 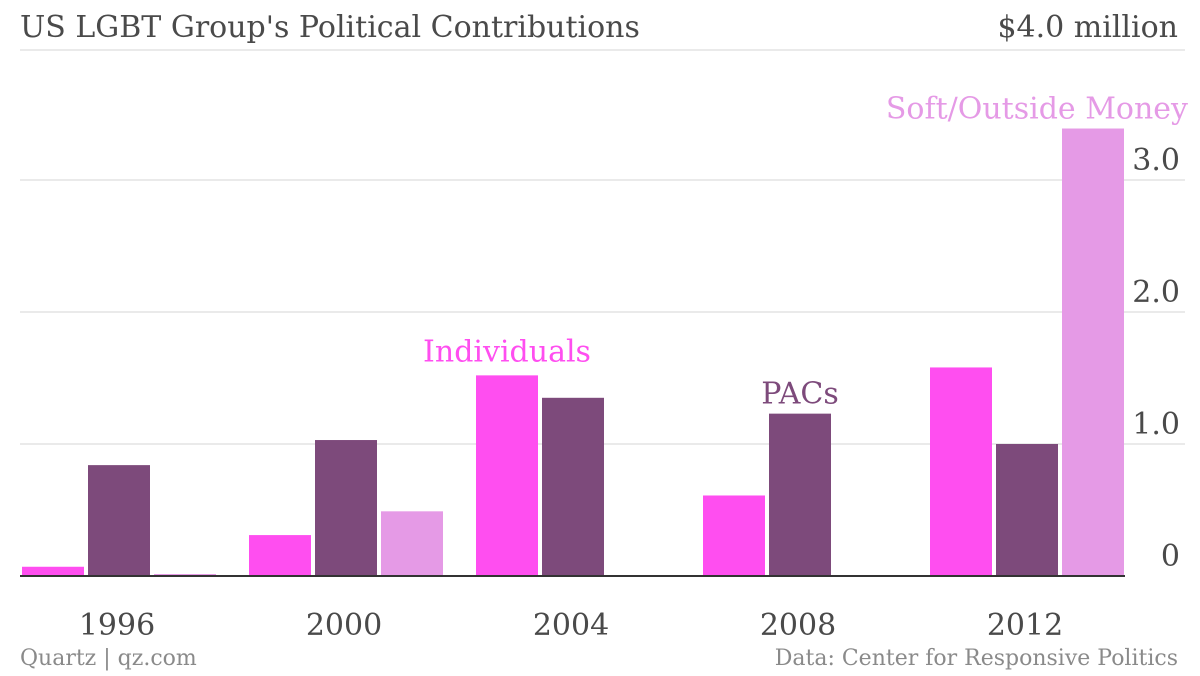 I want to click on series-label-pacs: PACs, so click(x=799, y=394).